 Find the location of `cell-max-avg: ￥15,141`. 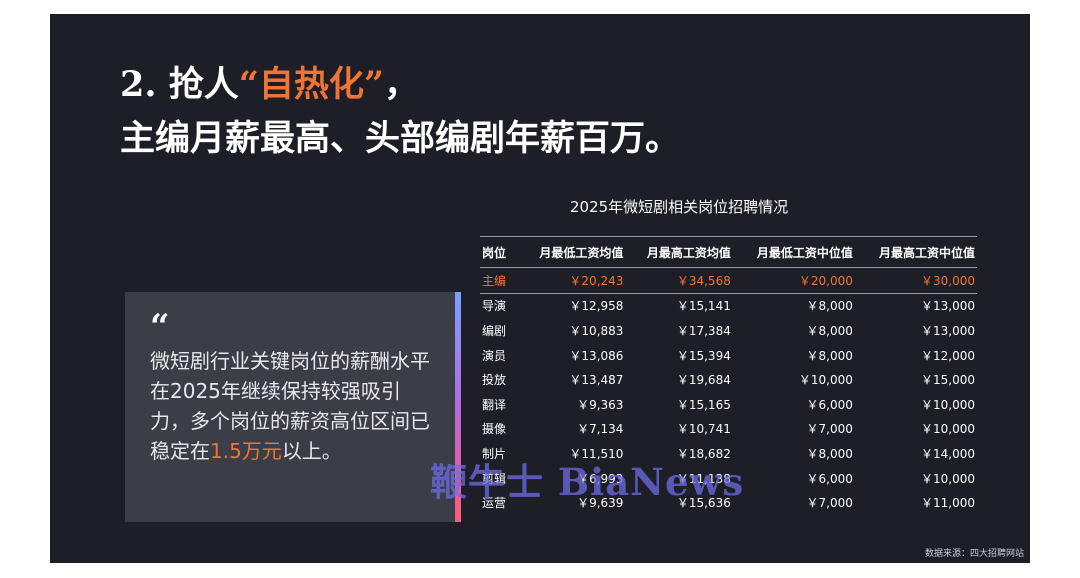

cell-max-avg: ￥15,141 is located at coordinates (703, 306).